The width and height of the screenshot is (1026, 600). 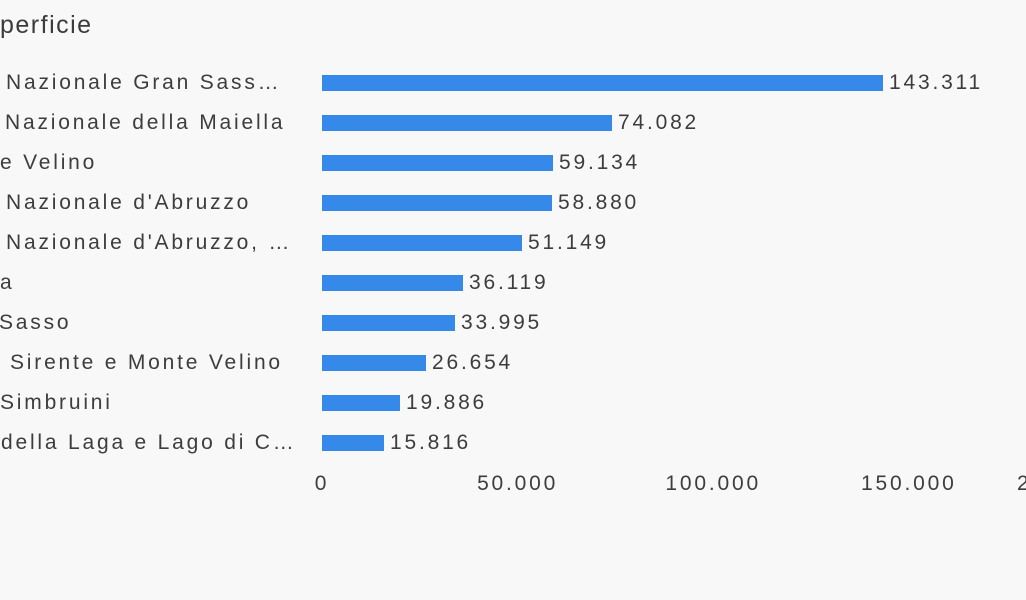 What do you see at coordinates (36, 322) in the screenshot?
I see `category-label: Sasso` at bounding box center [36, 322].